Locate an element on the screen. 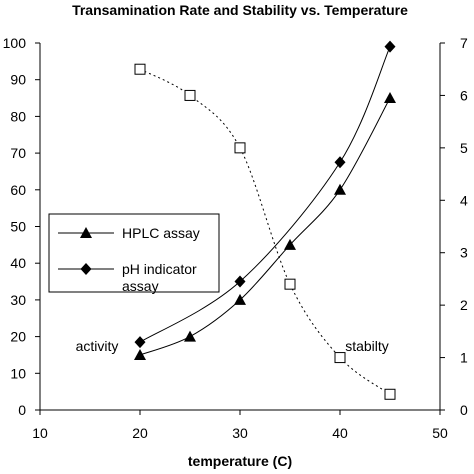 This screenshot has height=474, width=474. x-tick-label: 10 is located at coordinates (40, 433).